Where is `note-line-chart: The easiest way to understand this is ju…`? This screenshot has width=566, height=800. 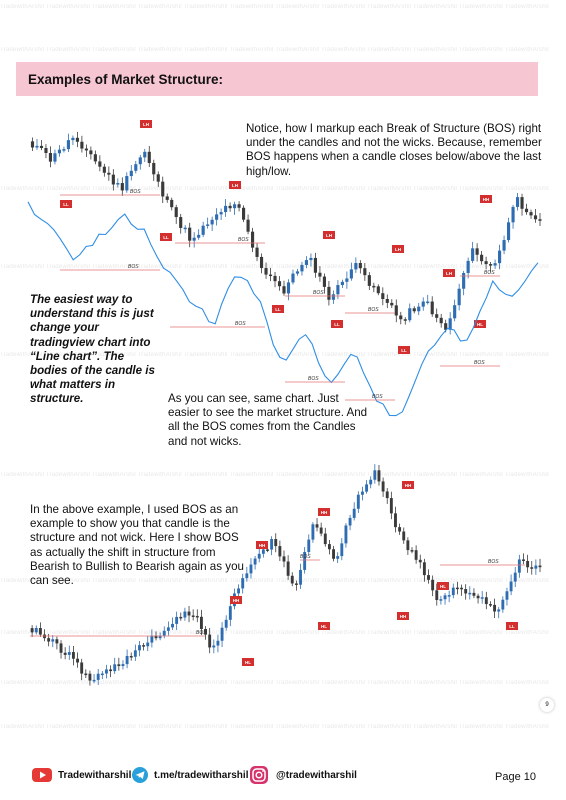 note-line-chart: The easiest way to understand this is ju… is located at coordinates (92, 349).